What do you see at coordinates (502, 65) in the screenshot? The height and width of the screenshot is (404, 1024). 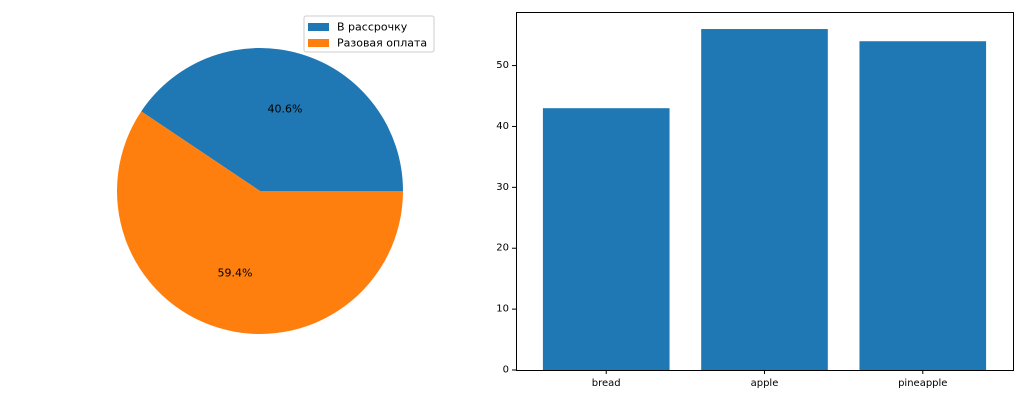 I see `y-tick-label-50: 50` at bounding box center [502, 65].